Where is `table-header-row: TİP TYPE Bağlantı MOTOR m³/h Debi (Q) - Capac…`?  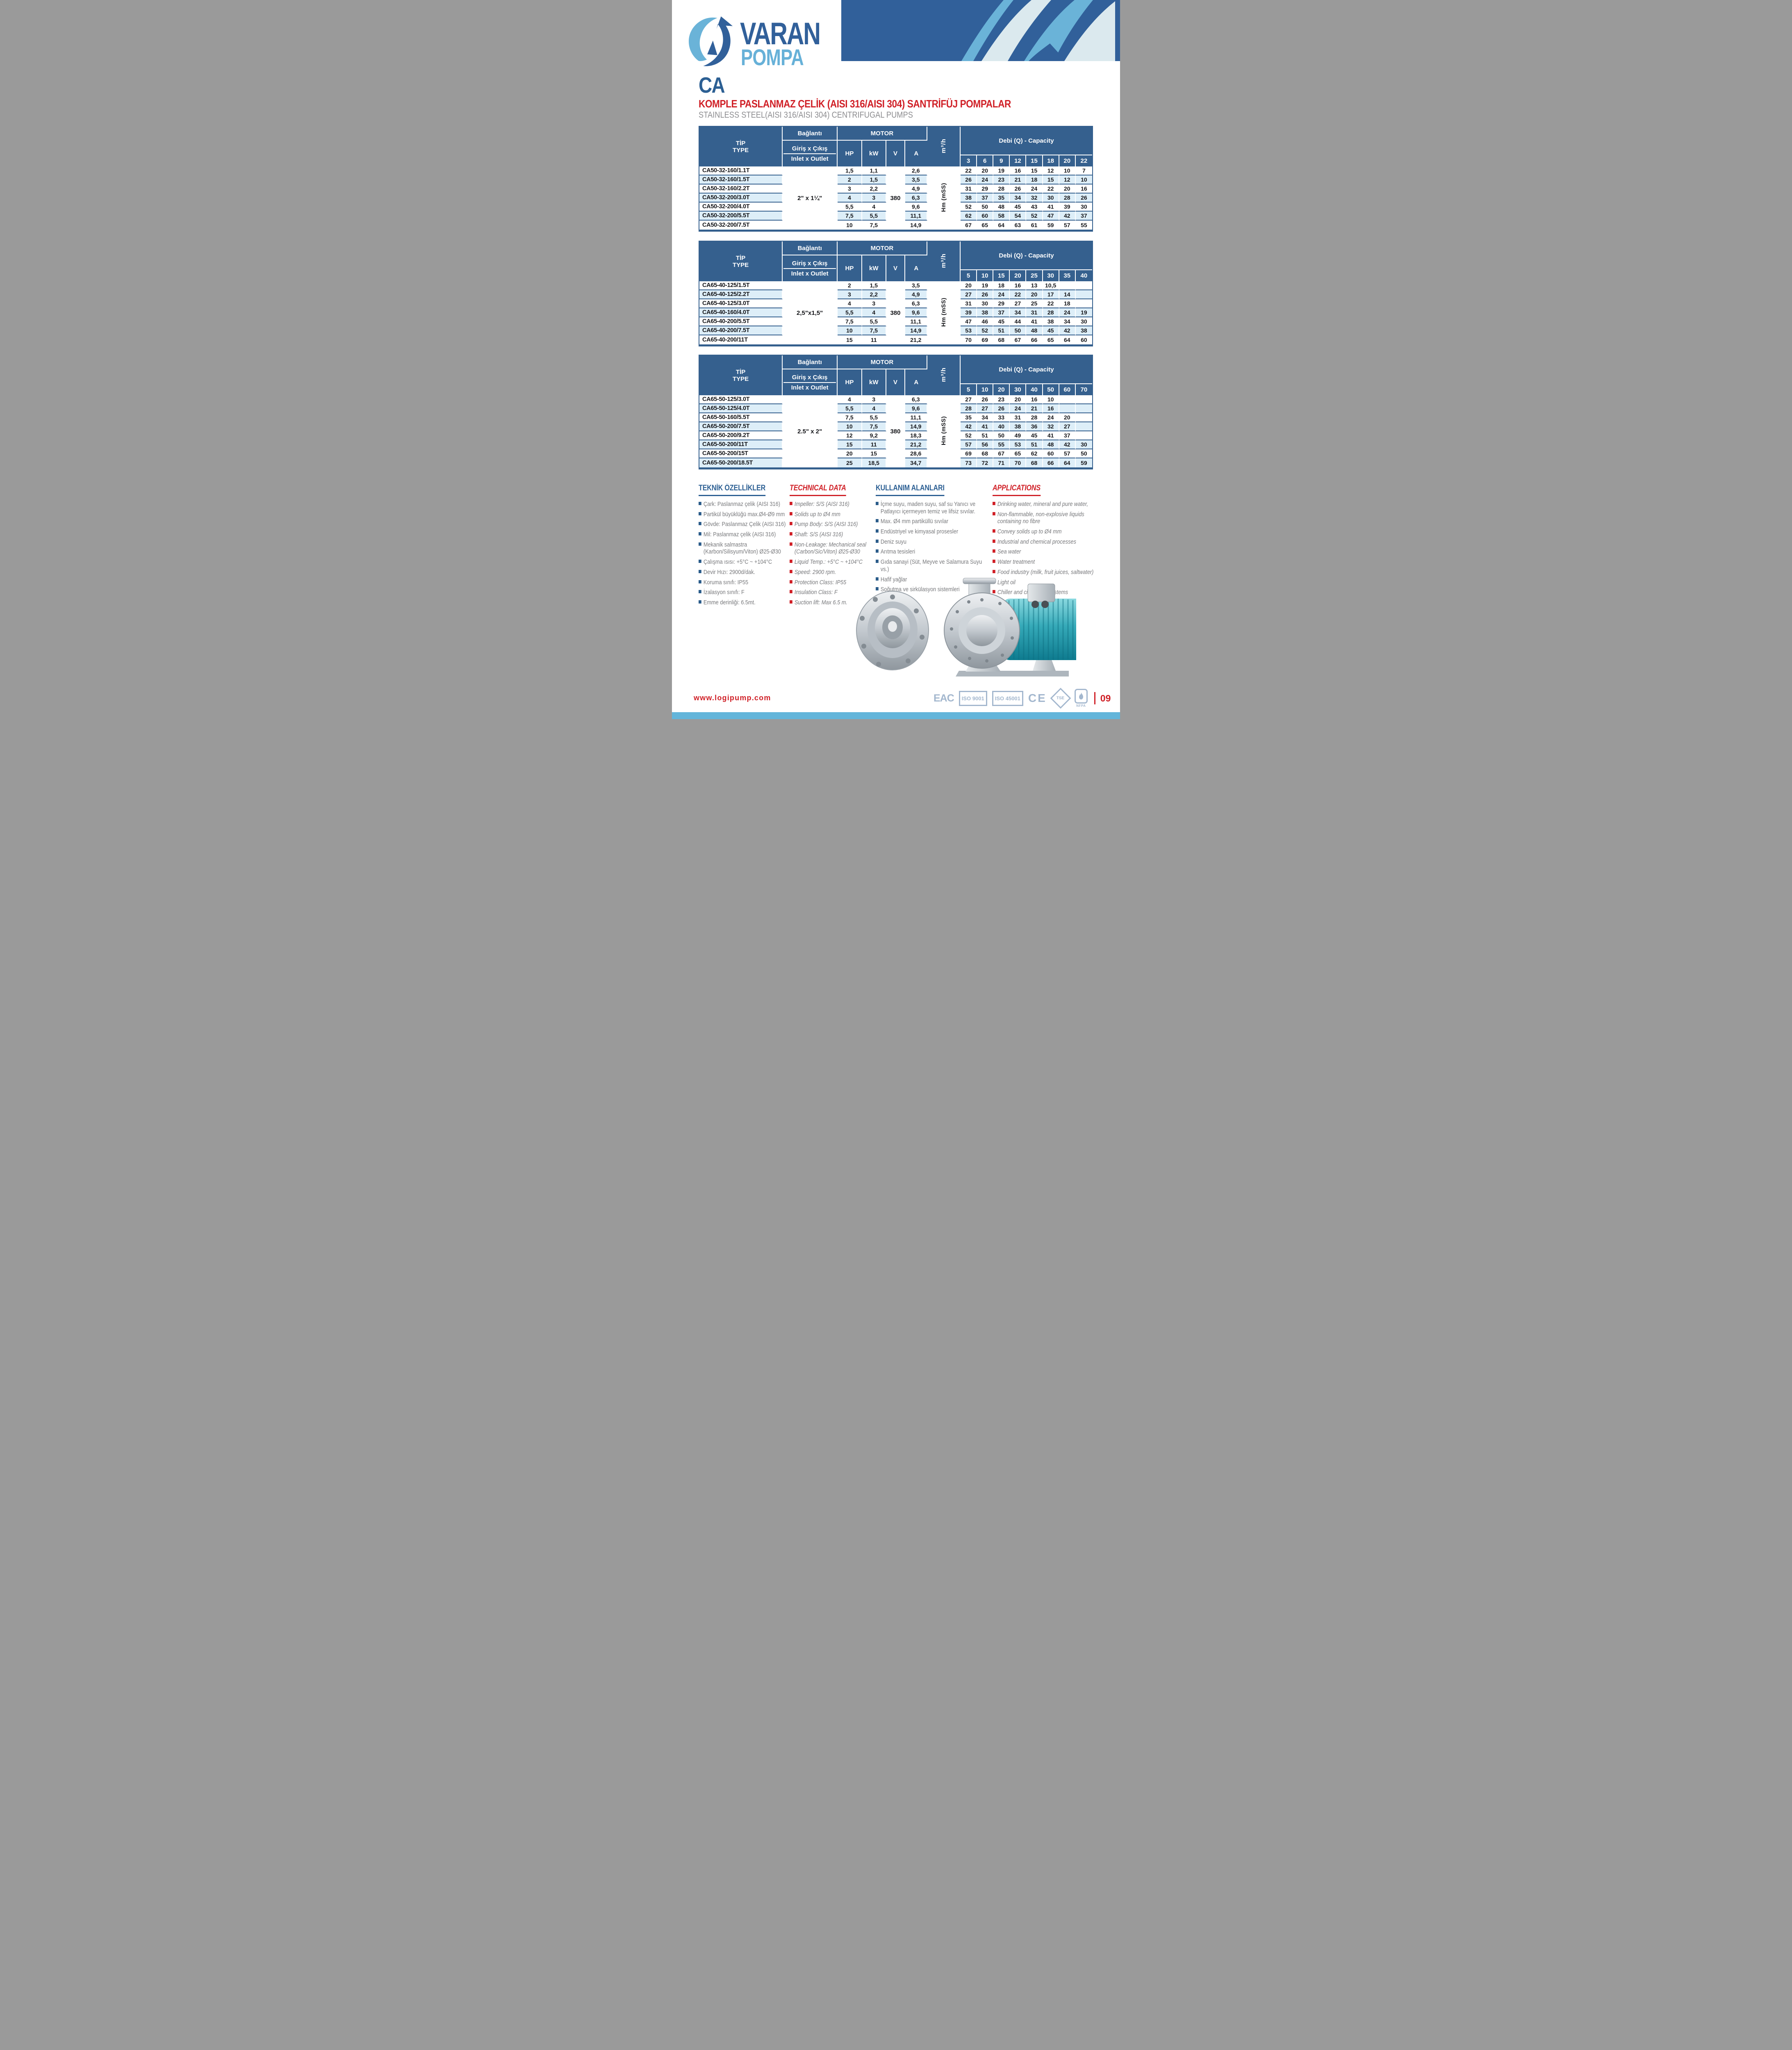
table-header-row: TİP TYPE Bağlantı MOTOR m³/h Debi (Q) - Capac… is located at coordinates (895, 261).